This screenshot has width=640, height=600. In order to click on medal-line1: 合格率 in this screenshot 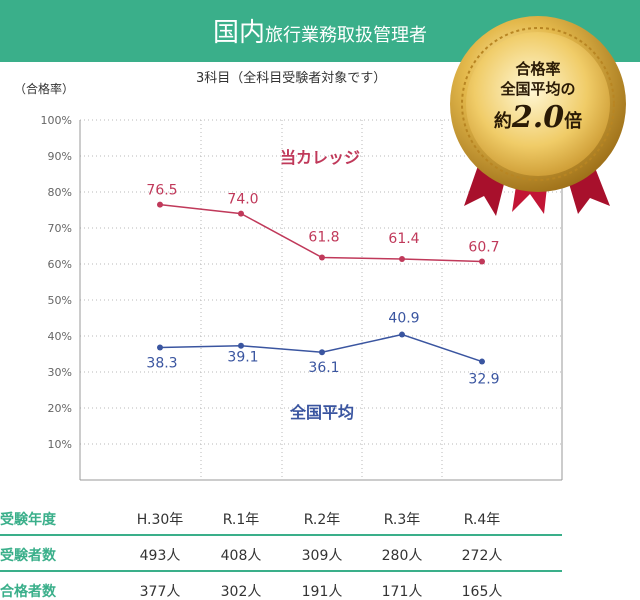, I will do `click(538, 69)`.